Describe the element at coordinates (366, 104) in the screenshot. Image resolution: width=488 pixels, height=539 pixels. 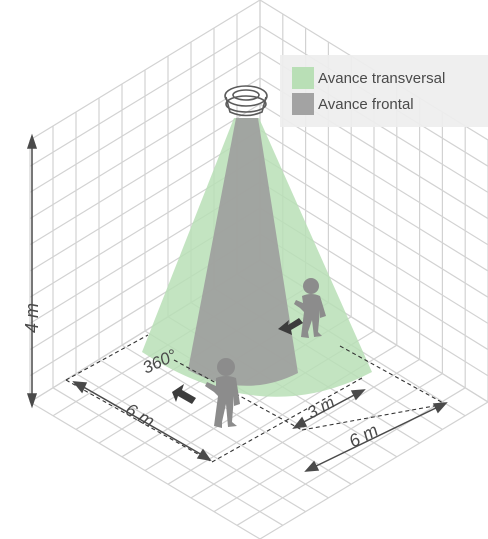
I see `legend-label-frontal: Avance frontal` at that location.